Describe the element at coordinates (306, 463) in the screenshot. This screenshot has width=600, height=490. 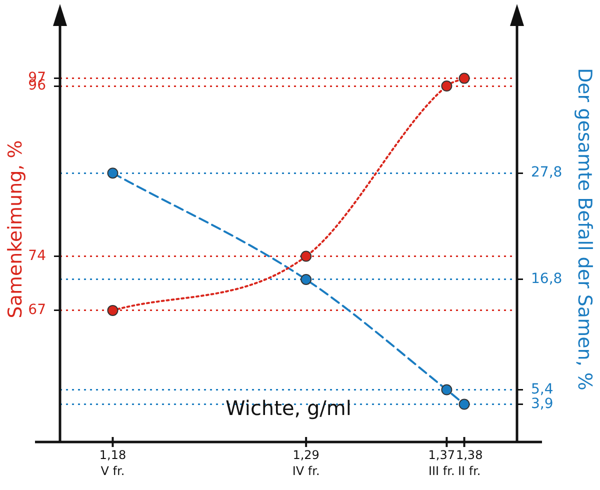
I see `x-tick-label: 1,29 IV fr.` at that location.